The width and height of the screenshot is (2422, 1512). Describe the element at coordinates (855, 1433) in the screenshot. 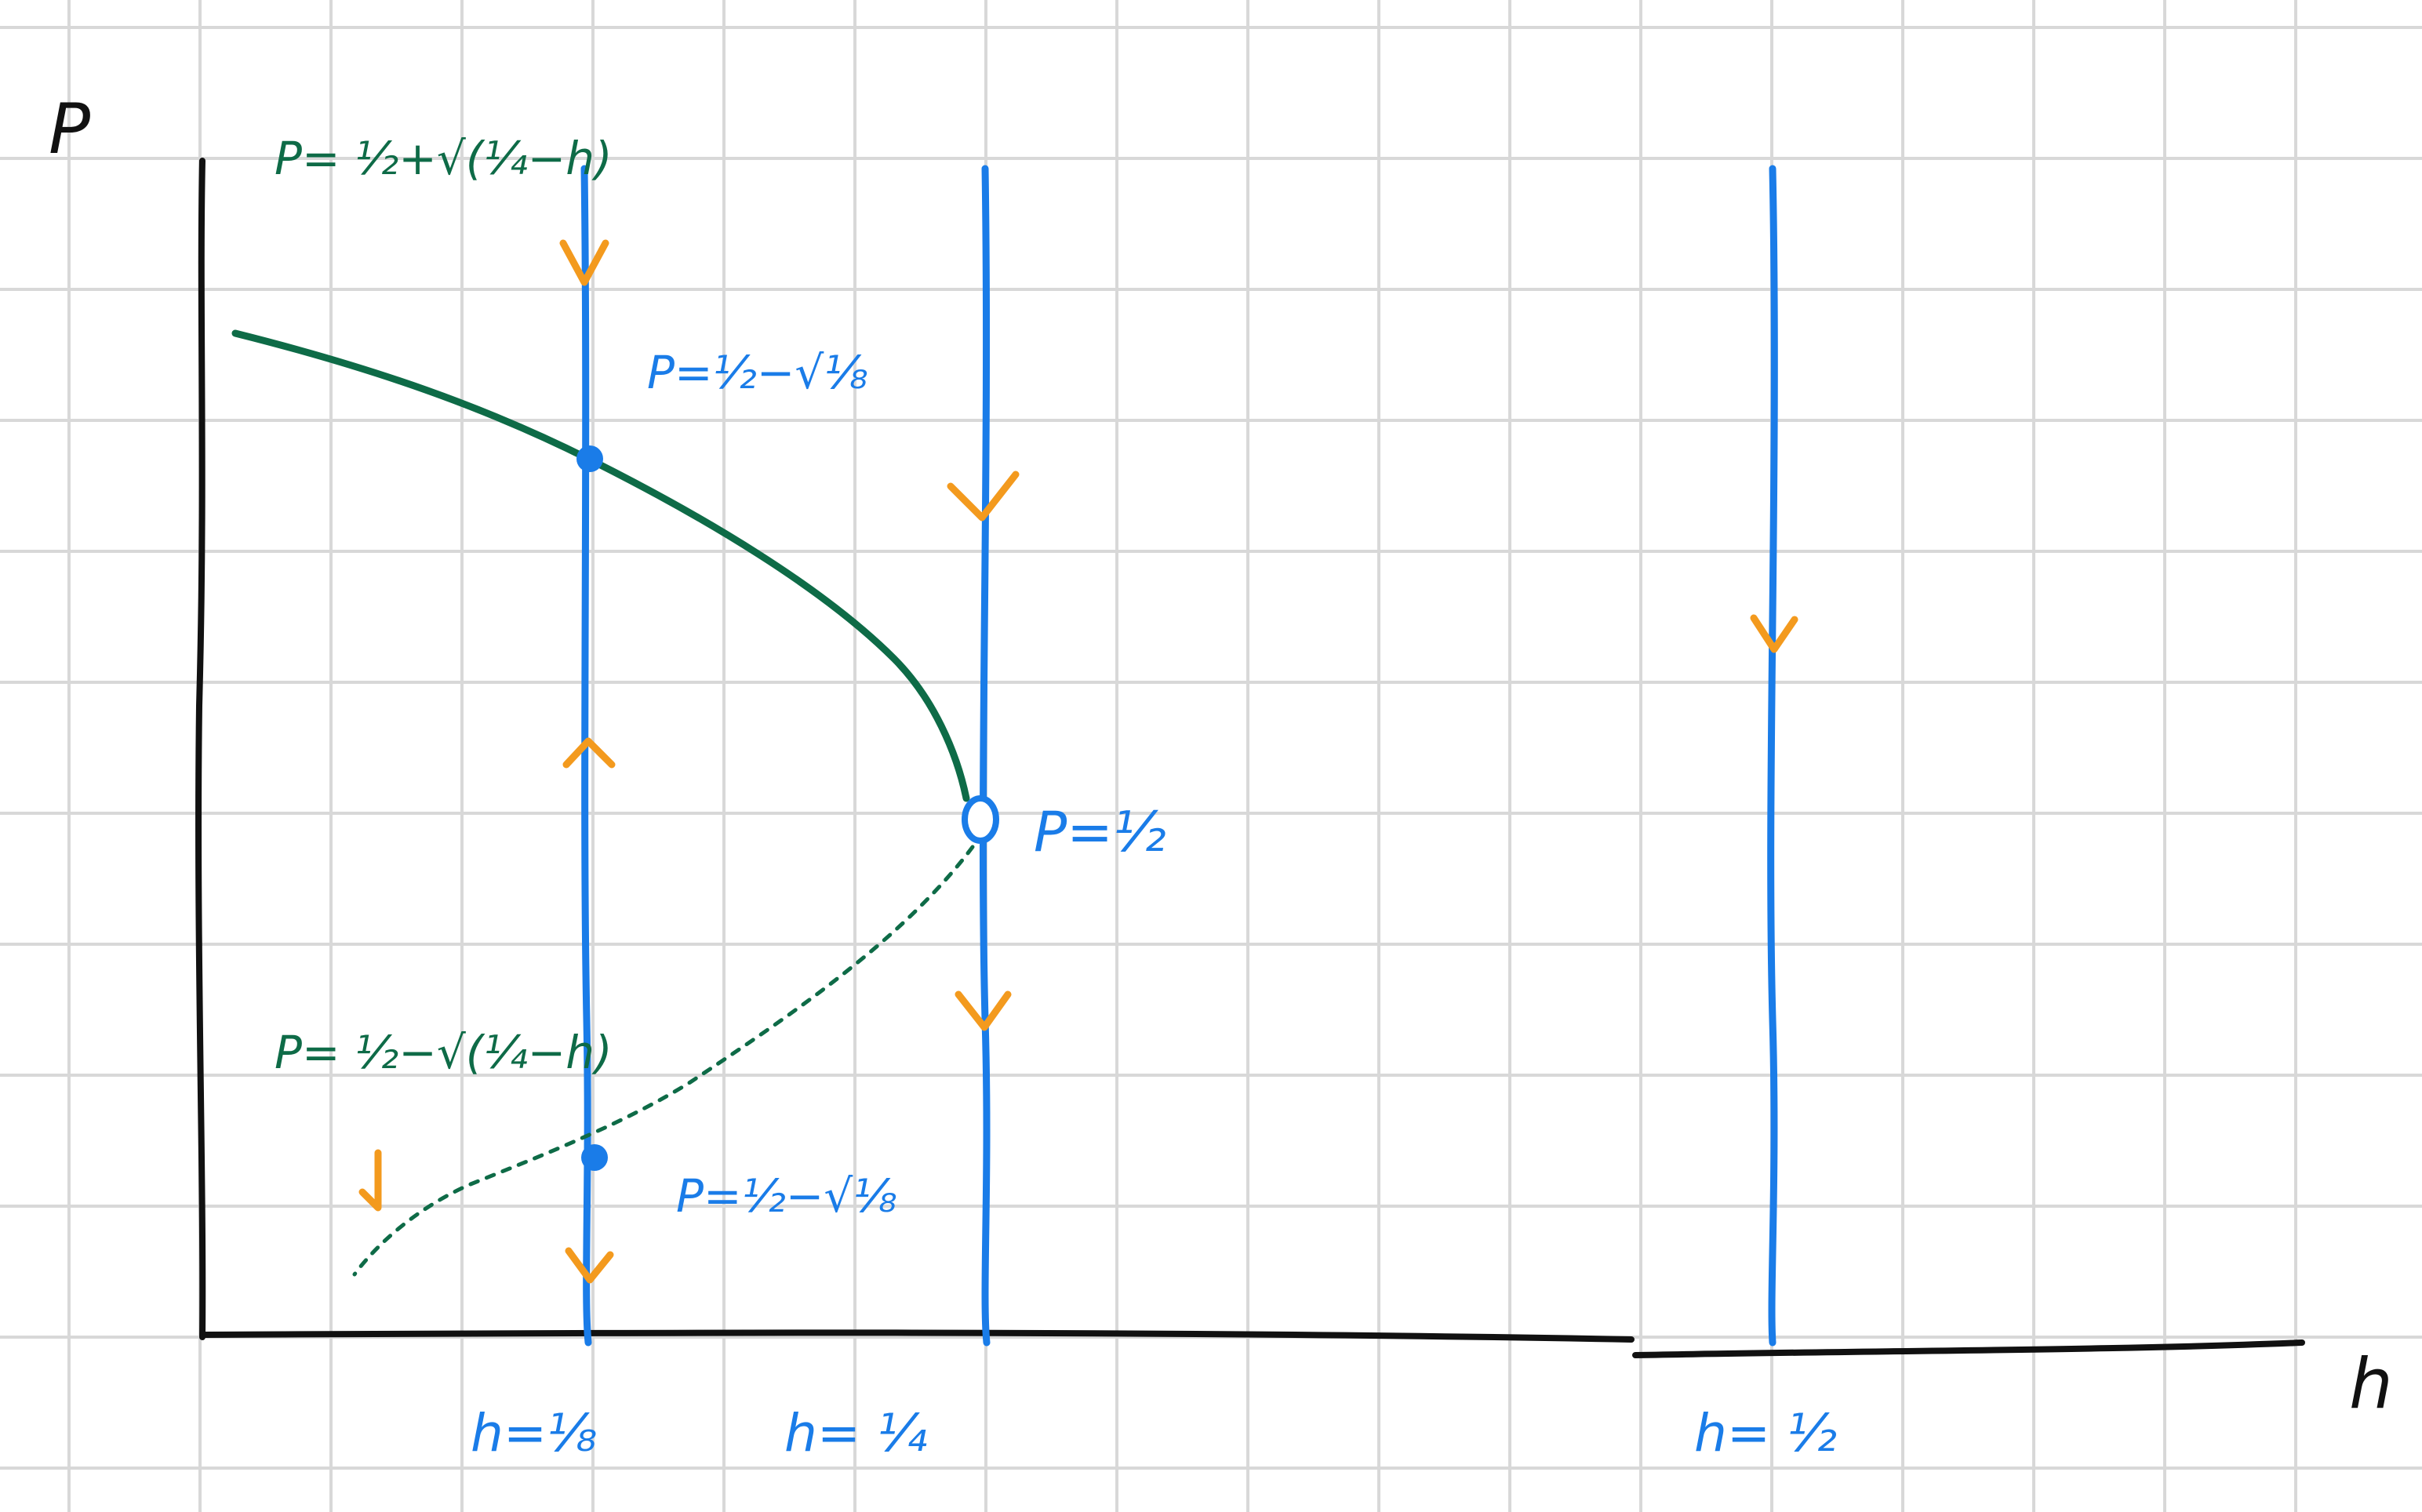

I see `h-tick-quarter: h= ¼` at that location.